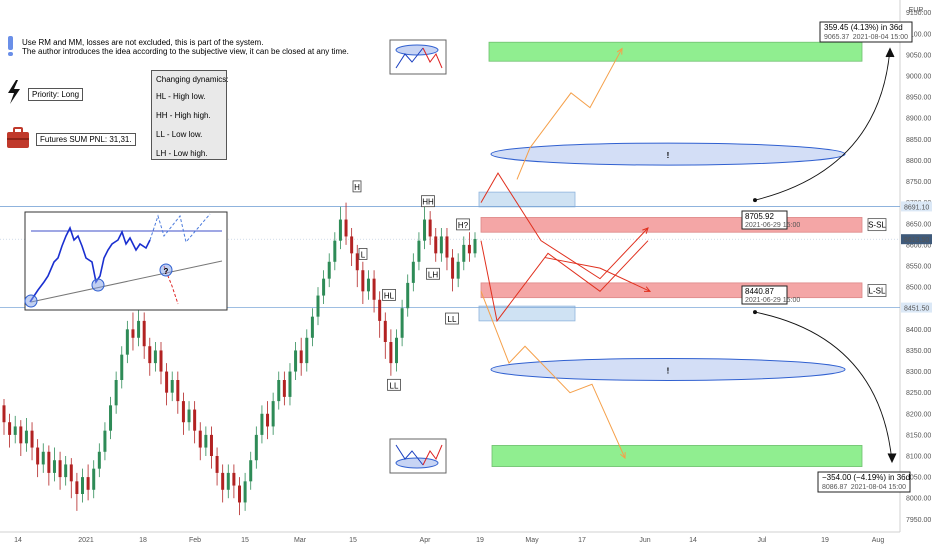 This screenshot has height=550, width=932. What do you see at coordinates (569, 114) in the screenshot?
I see `bull-extension-path` at bounding box center [569, 114].